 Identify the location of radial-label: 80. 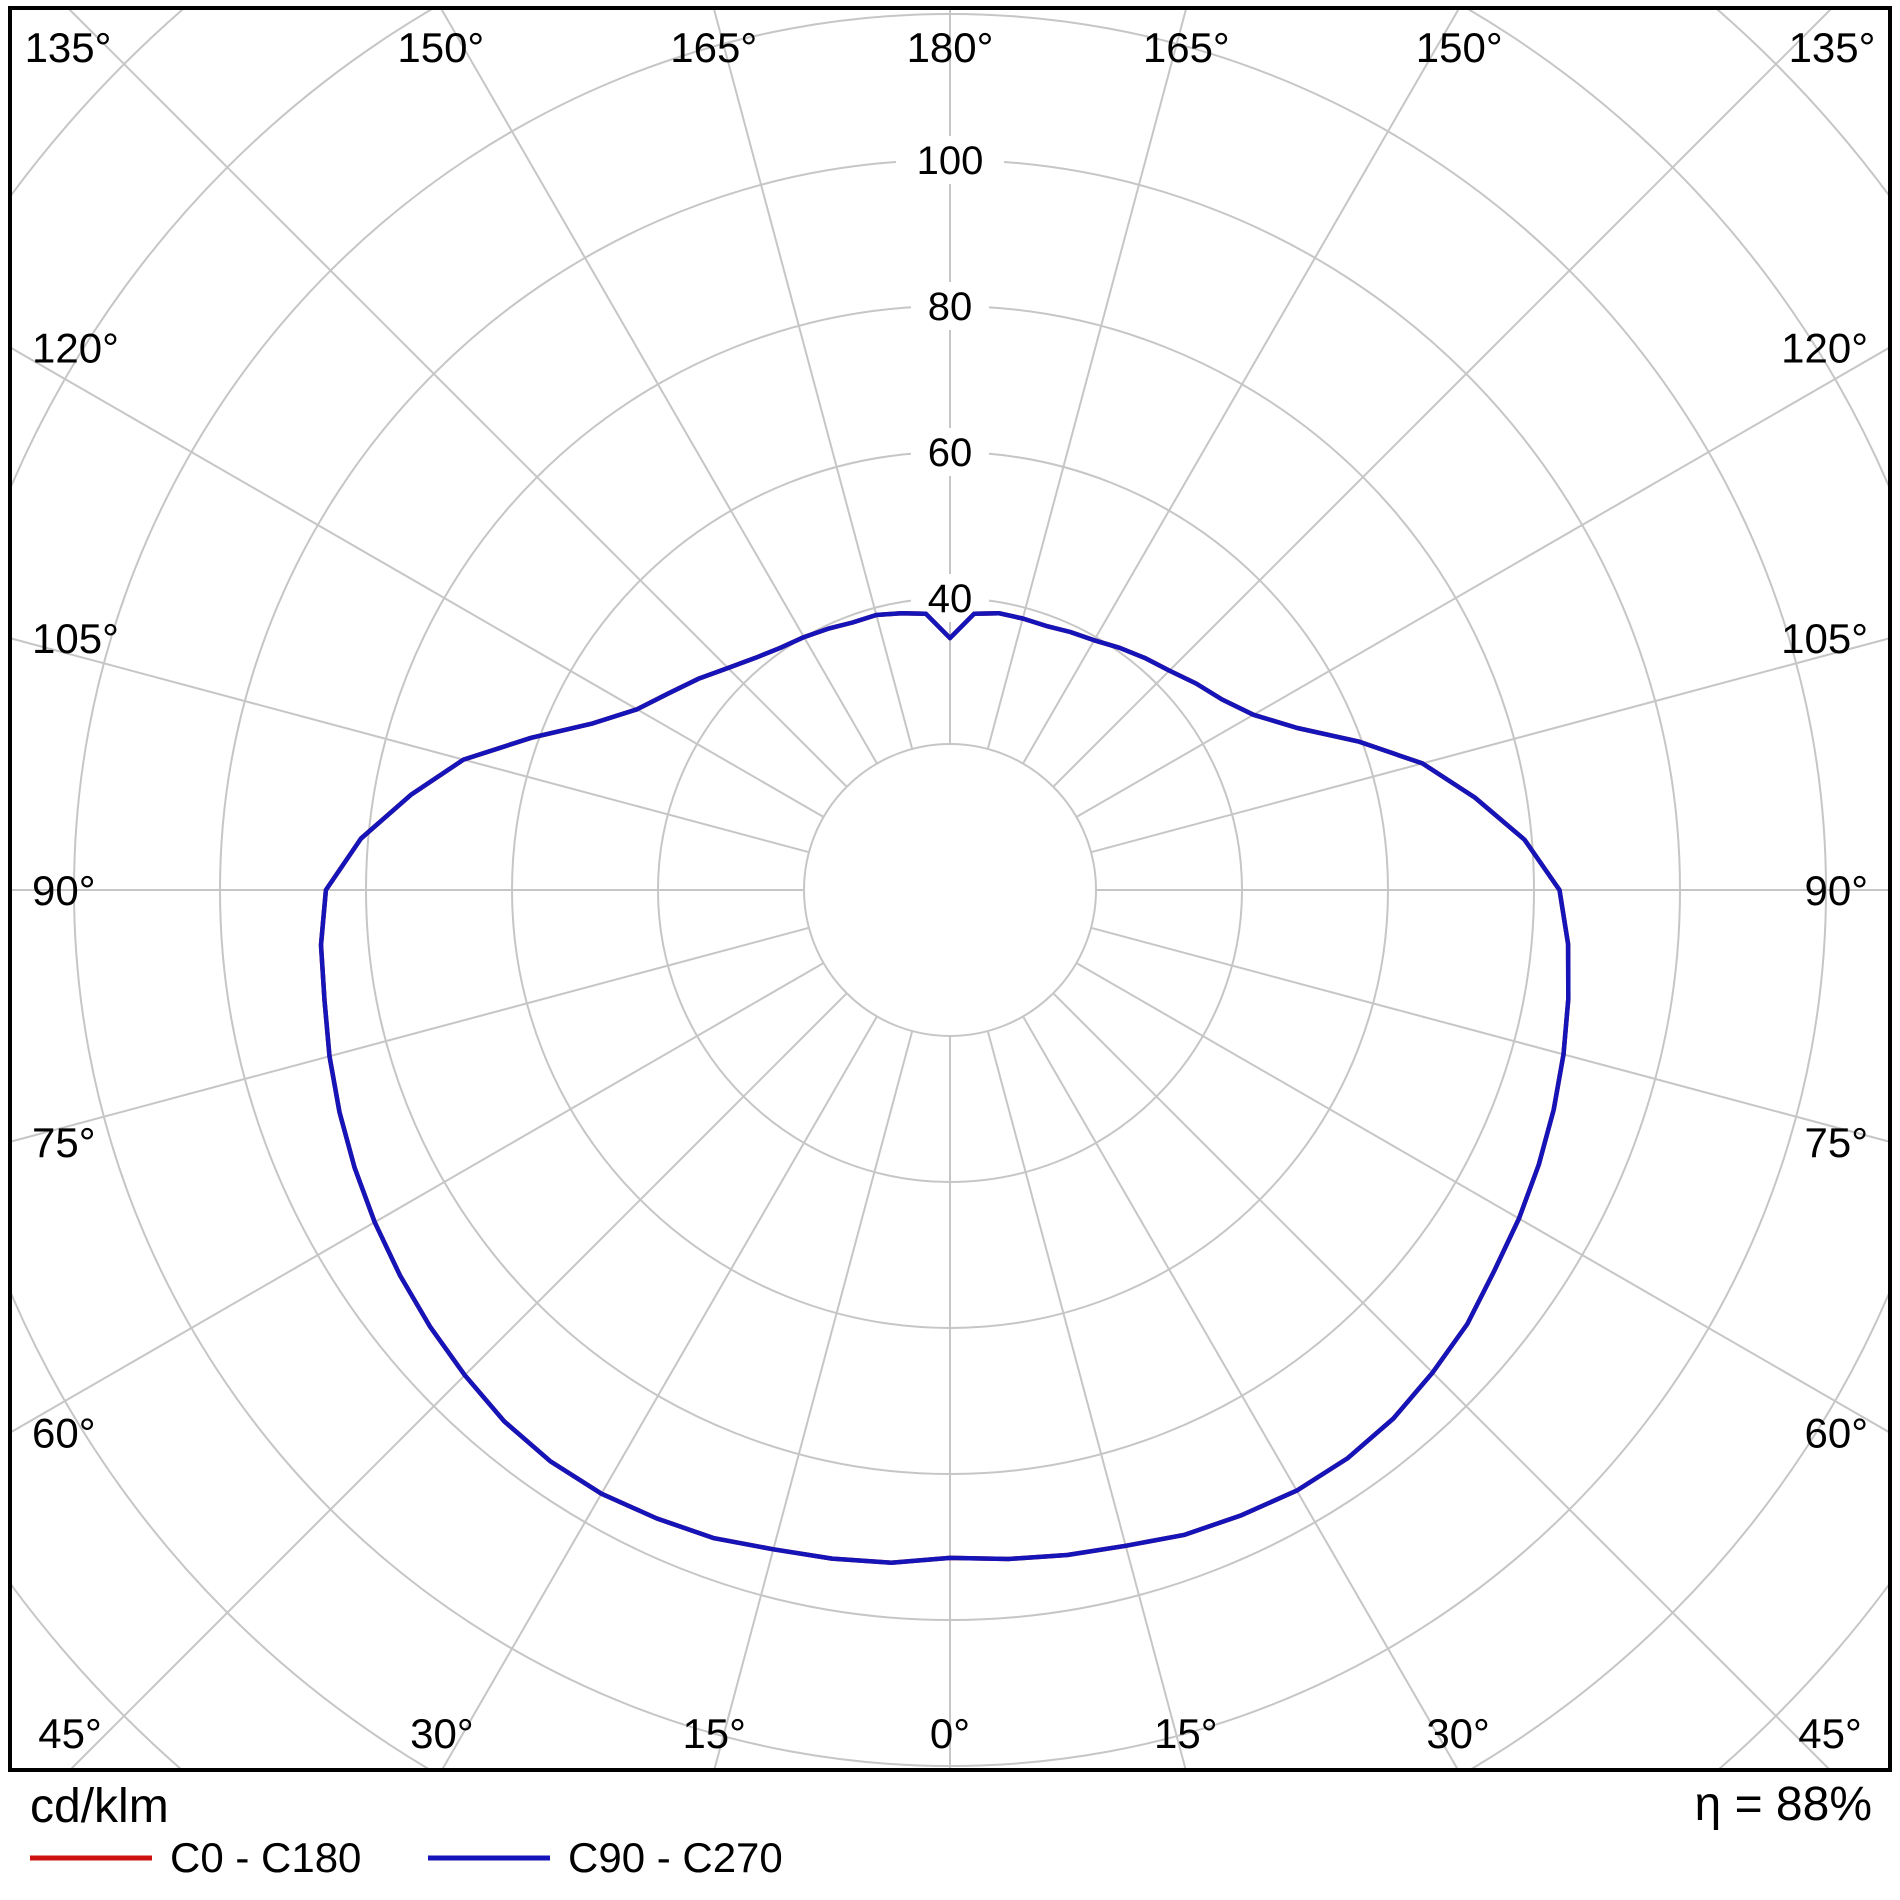
(950, 307).